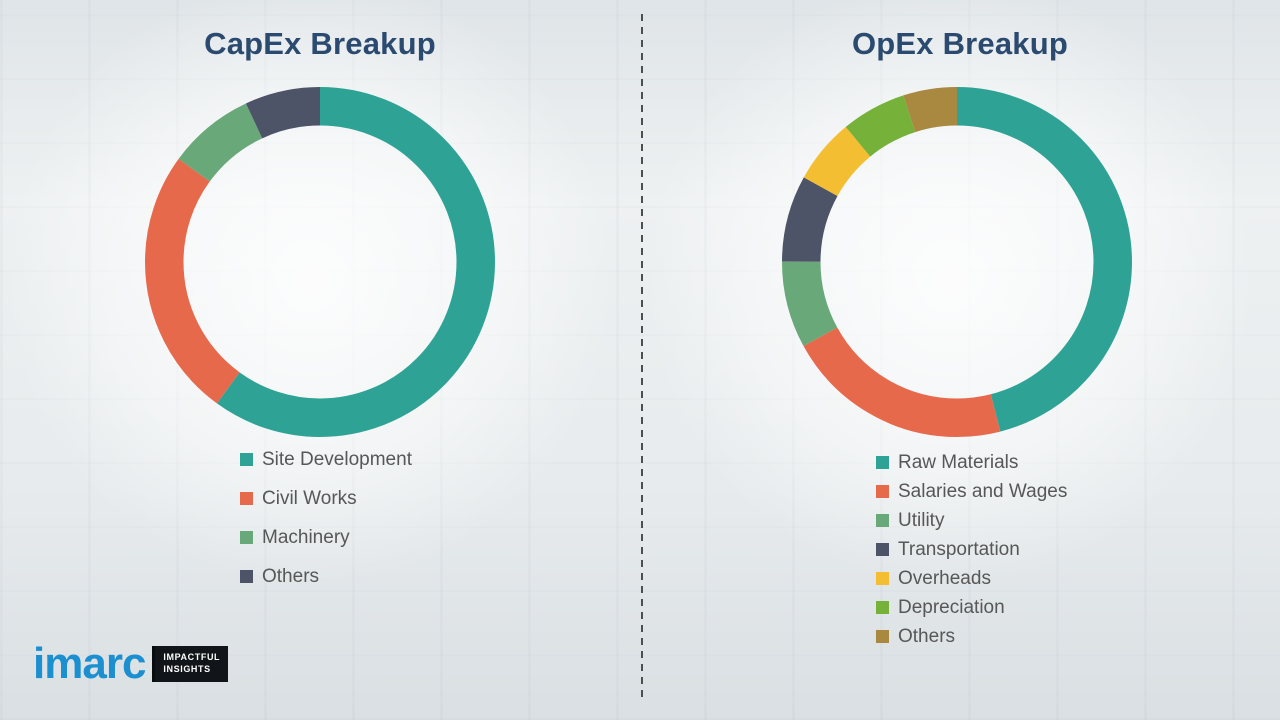 Image resolution: width=1280 pixels, height=720 pixels. I want to click on legend-item: Civil Works, so click(326, 498).